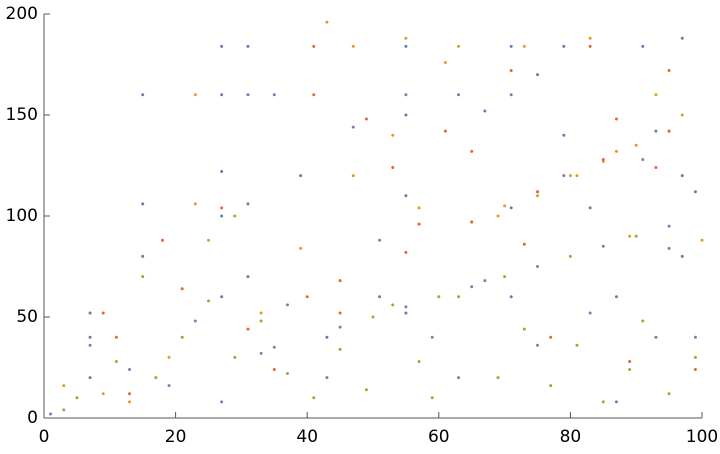 The height and width of the screenshot is (454, 720). Describe the element at coordinates (176, 437) in the screenshot. I see `x-tick-label: 20` at that location.